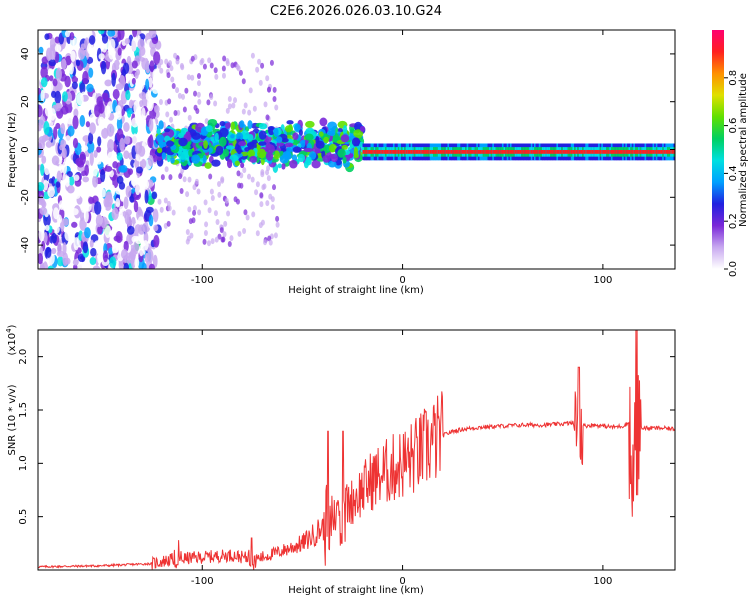 This screenshot has width=750, height=600. Describe the element at coordinates (12, 344) in the screenshot. I see `snr-y-scale-base: (x10` at that location.